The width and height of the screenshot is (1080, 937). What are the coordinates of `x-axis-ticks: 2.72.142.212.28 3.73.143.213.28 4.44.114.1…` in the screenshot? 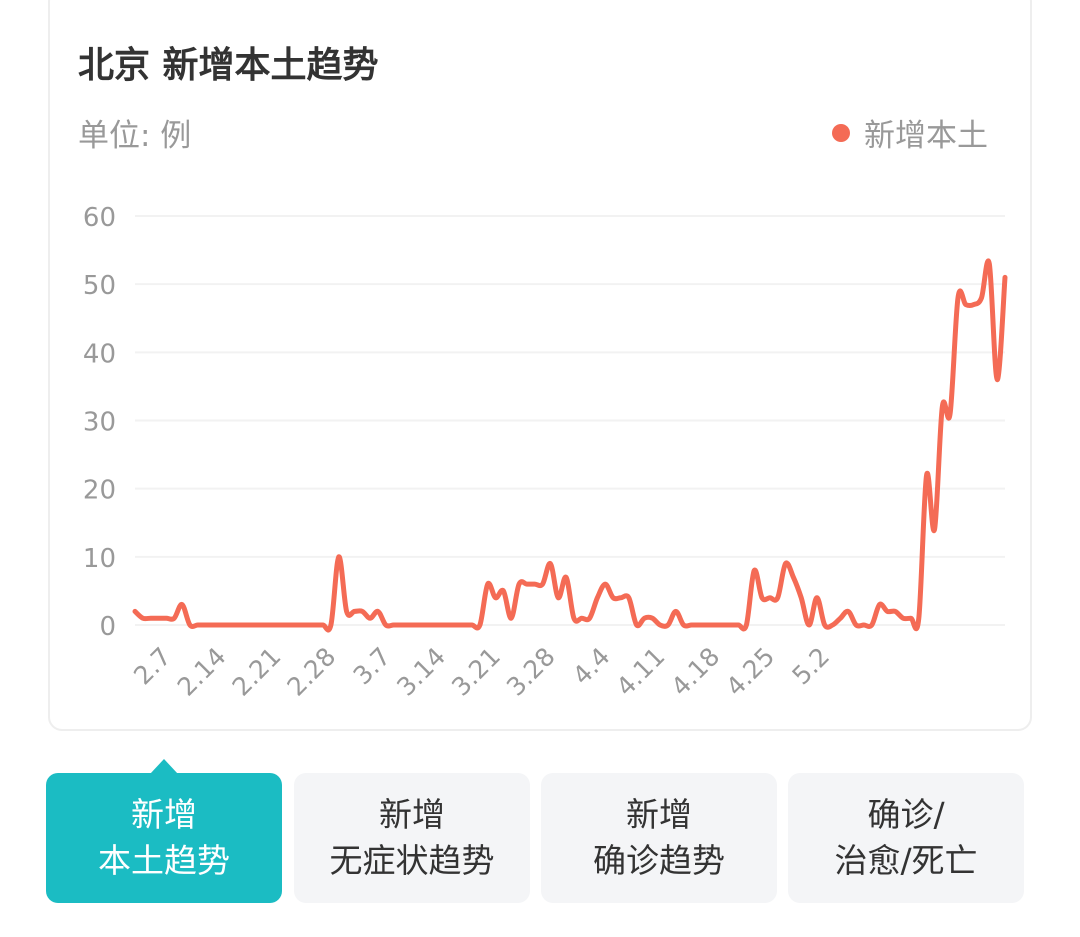 It's located at (481, 672).